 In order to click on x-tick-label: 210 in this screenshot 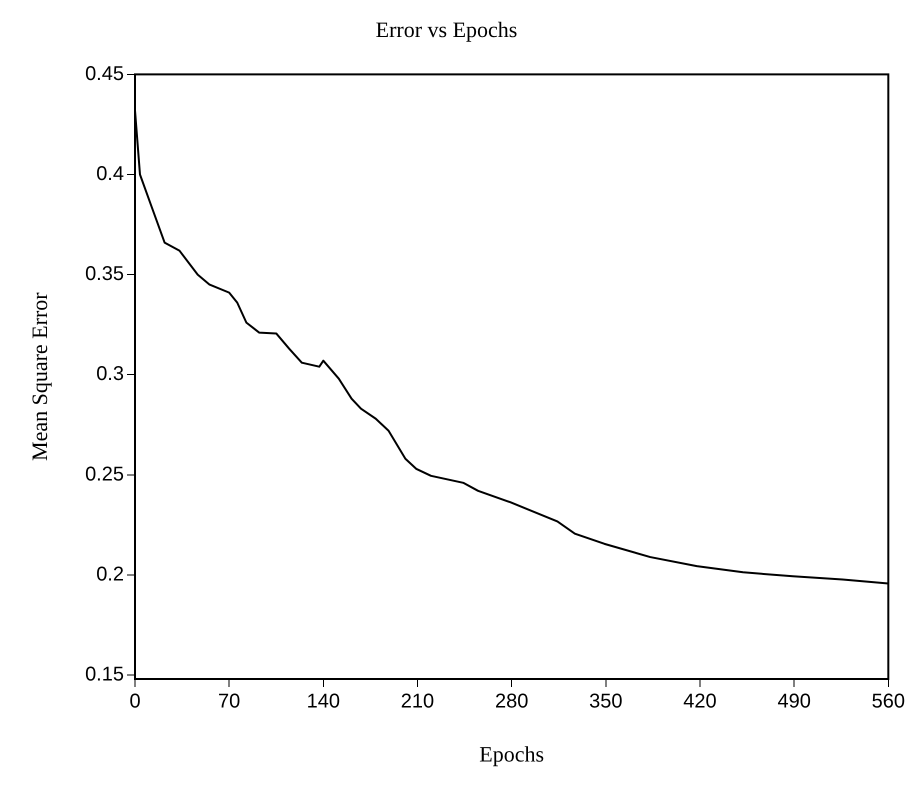, I will do `click(417, 701)`.